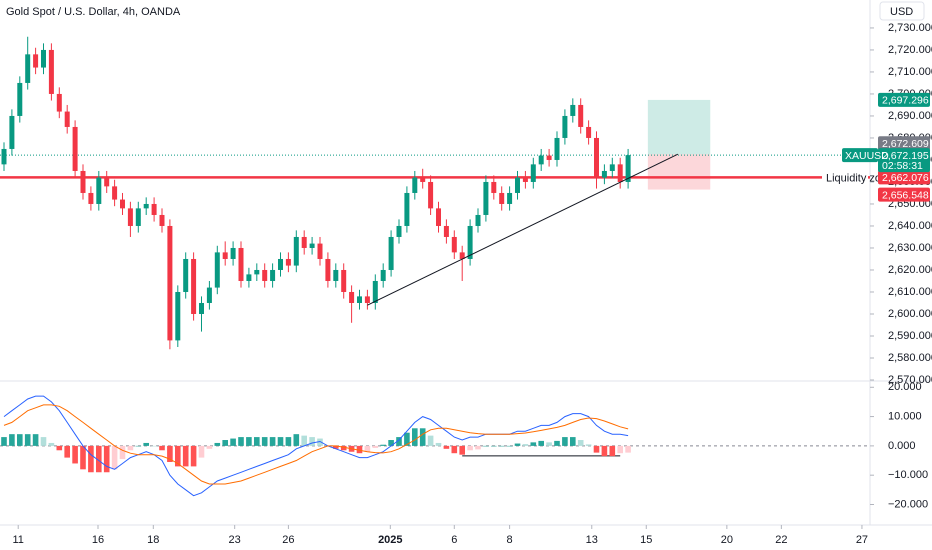 This screenshot has width=932, height=550. Describe the element at coordinates (18, 540) in the screenshot. I see `x-tick-label: 11` at that location.